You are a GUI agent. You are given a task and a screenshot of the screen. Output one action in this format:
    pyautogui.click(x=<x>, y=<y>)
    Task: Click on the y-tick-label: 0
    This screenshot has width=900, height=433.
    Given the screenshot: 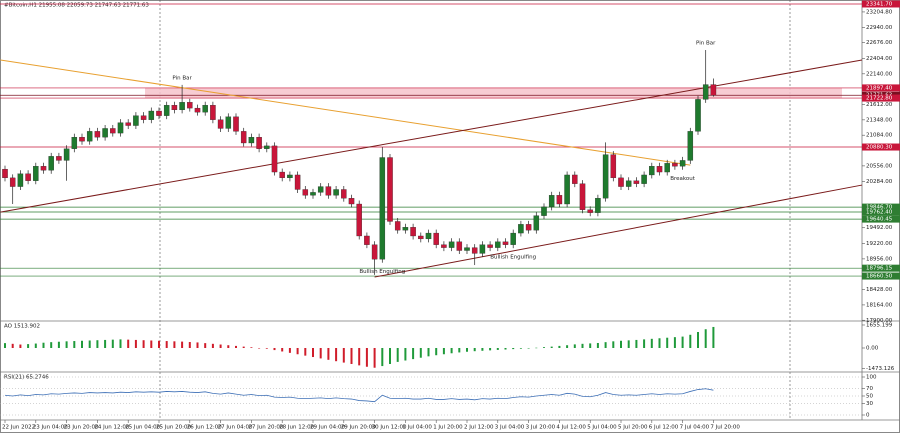 What is the action you would take?
    pyautogui.click(x=868, y=416)
    